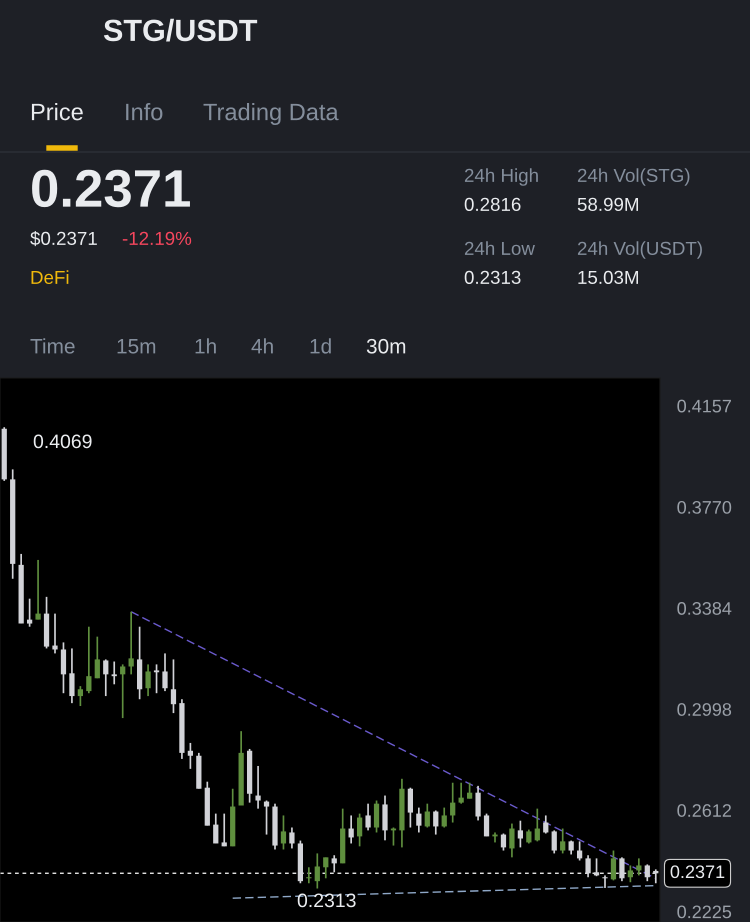  I want to click on text: -12.19%, so click(157, 239).